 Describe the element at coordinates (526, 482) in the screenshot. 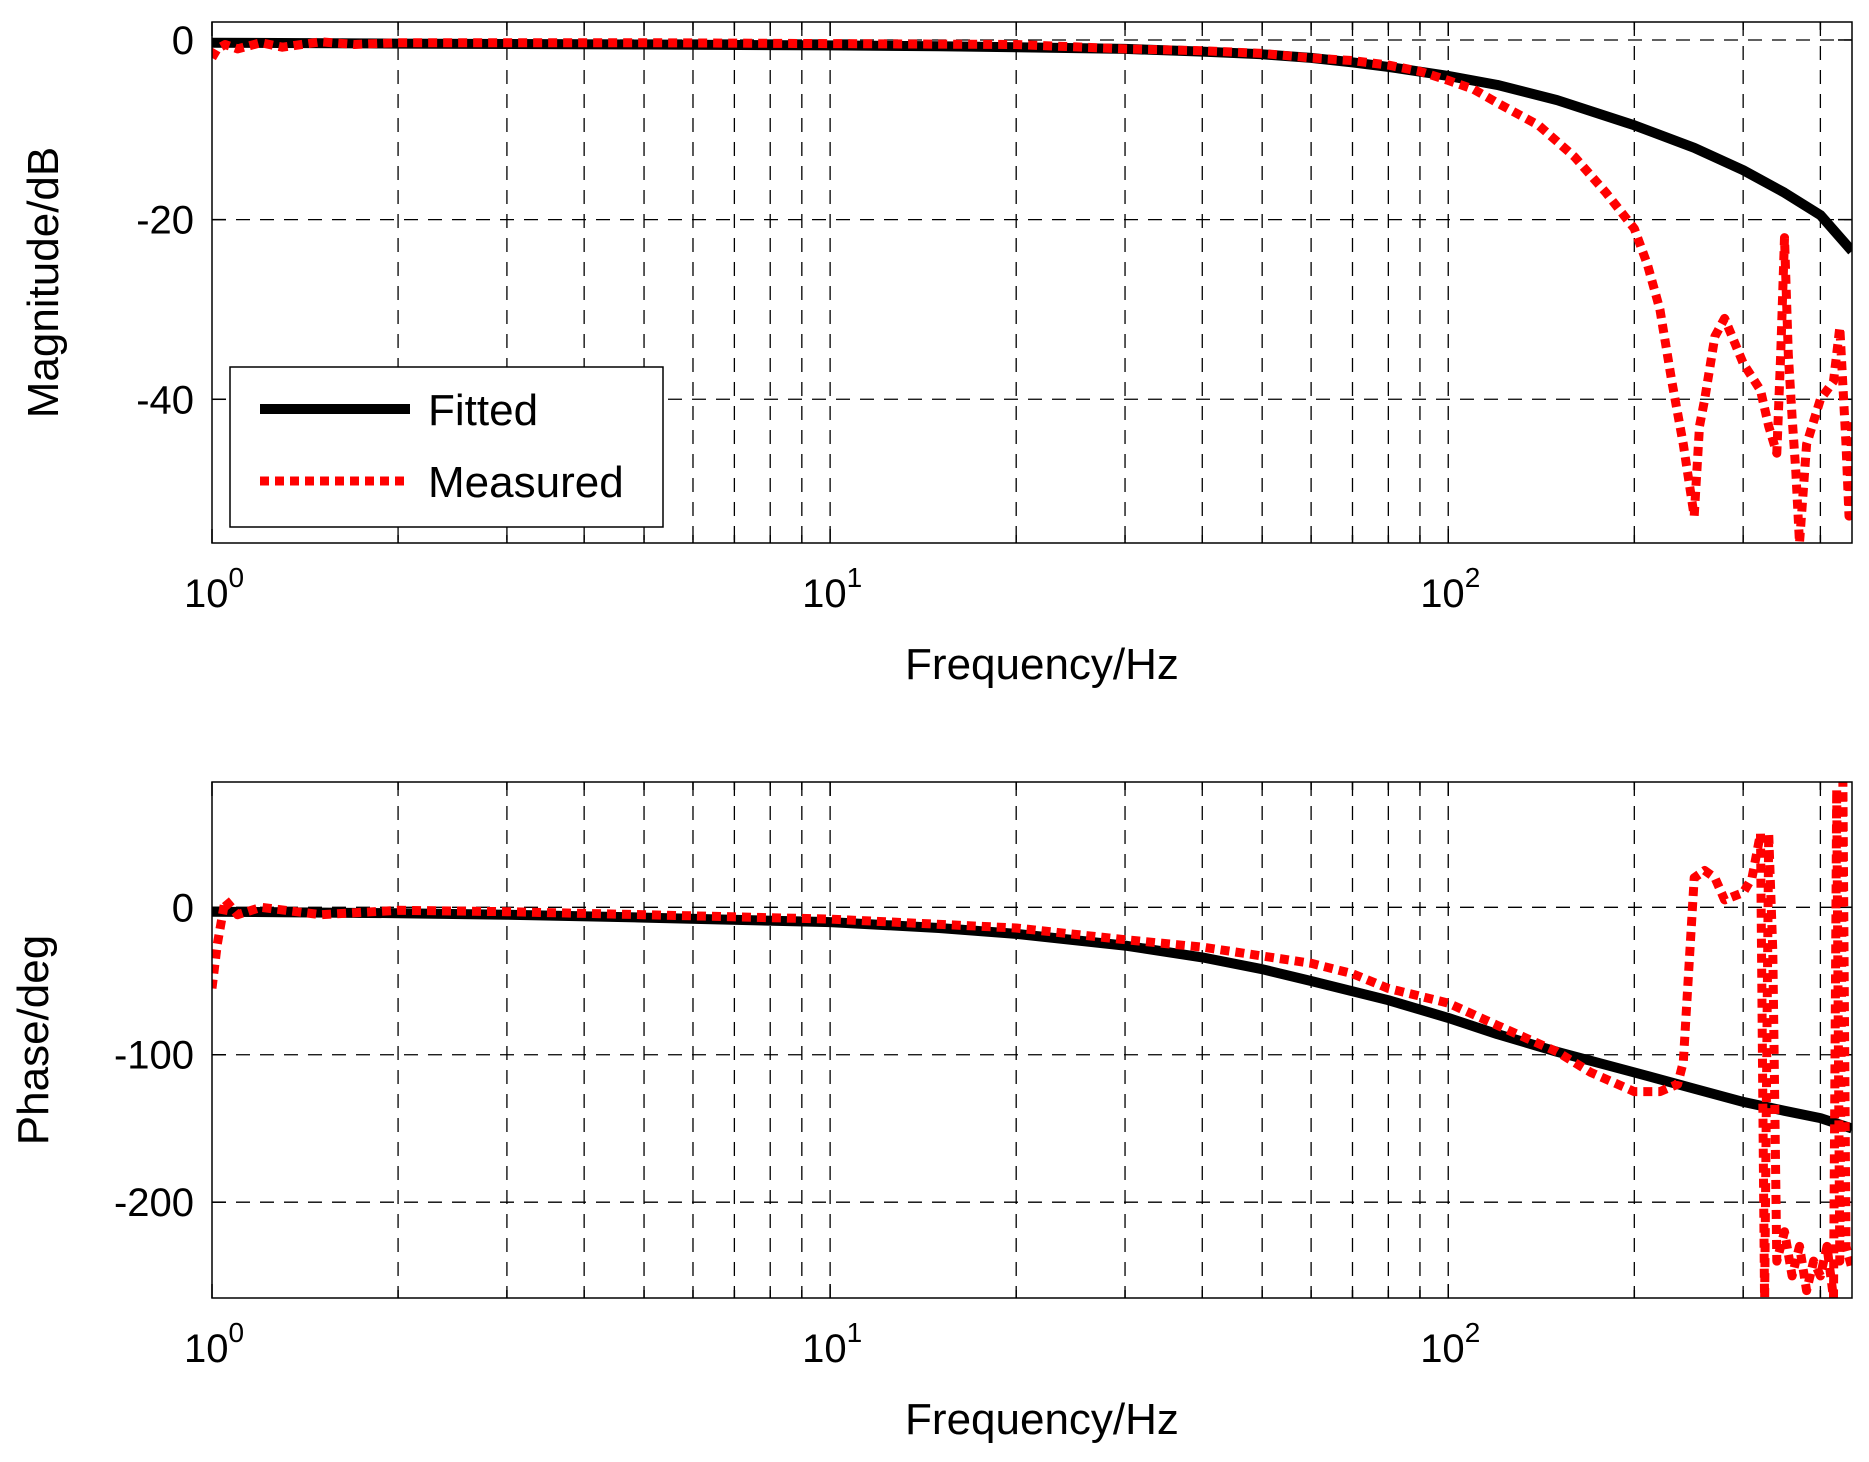

I see `legend-label-measured: Measured` at that location.